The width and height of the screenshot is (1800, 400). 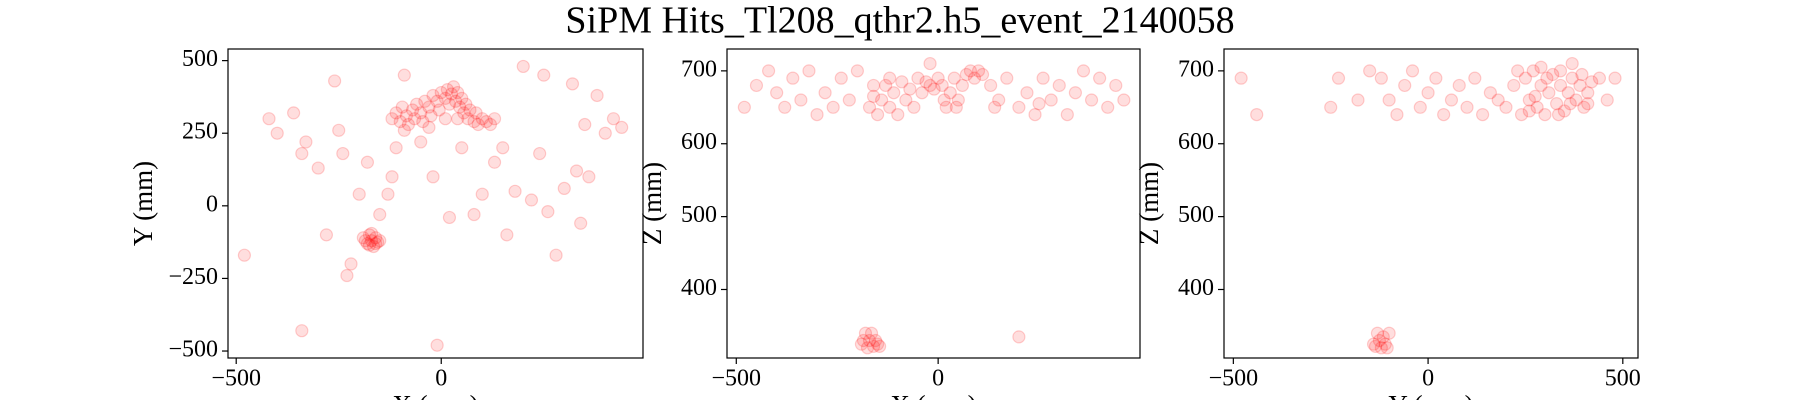 What do you see at coordinates (441, 379) in the screenshot?
I see `x-tick-label: 0` at bounding box center [441, 379].